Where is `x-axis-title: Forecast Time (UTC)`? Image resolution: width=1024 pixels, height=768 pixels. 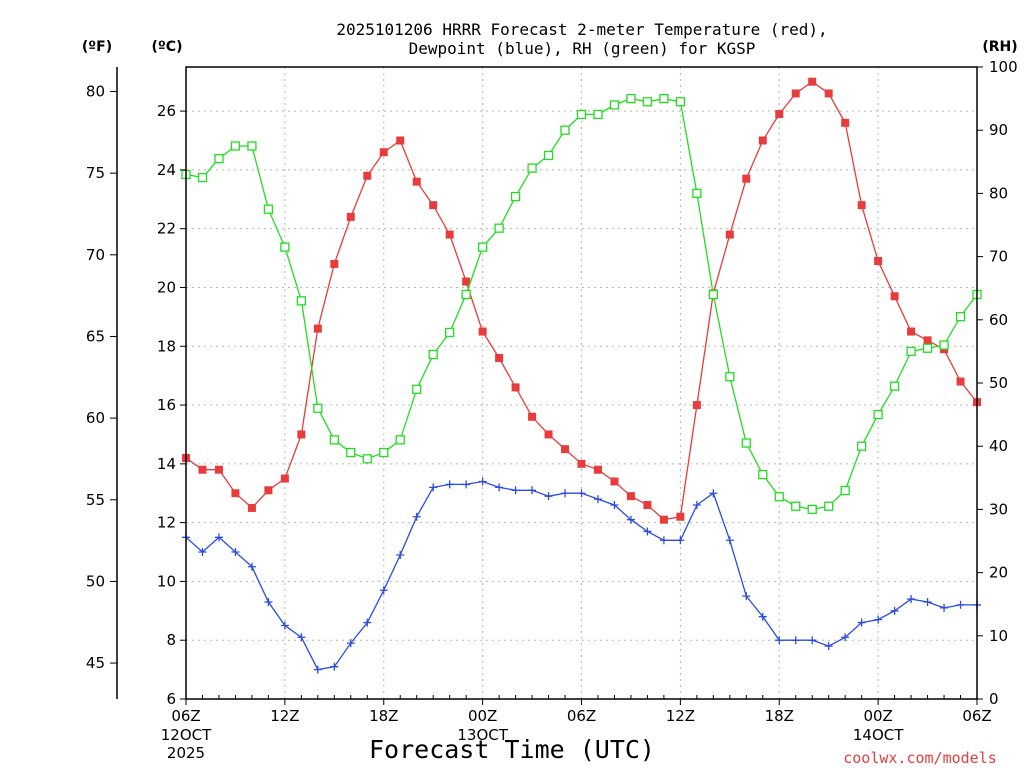
x-axis-title: Forecast Time (UTC) is located at coordinates (512, 749).